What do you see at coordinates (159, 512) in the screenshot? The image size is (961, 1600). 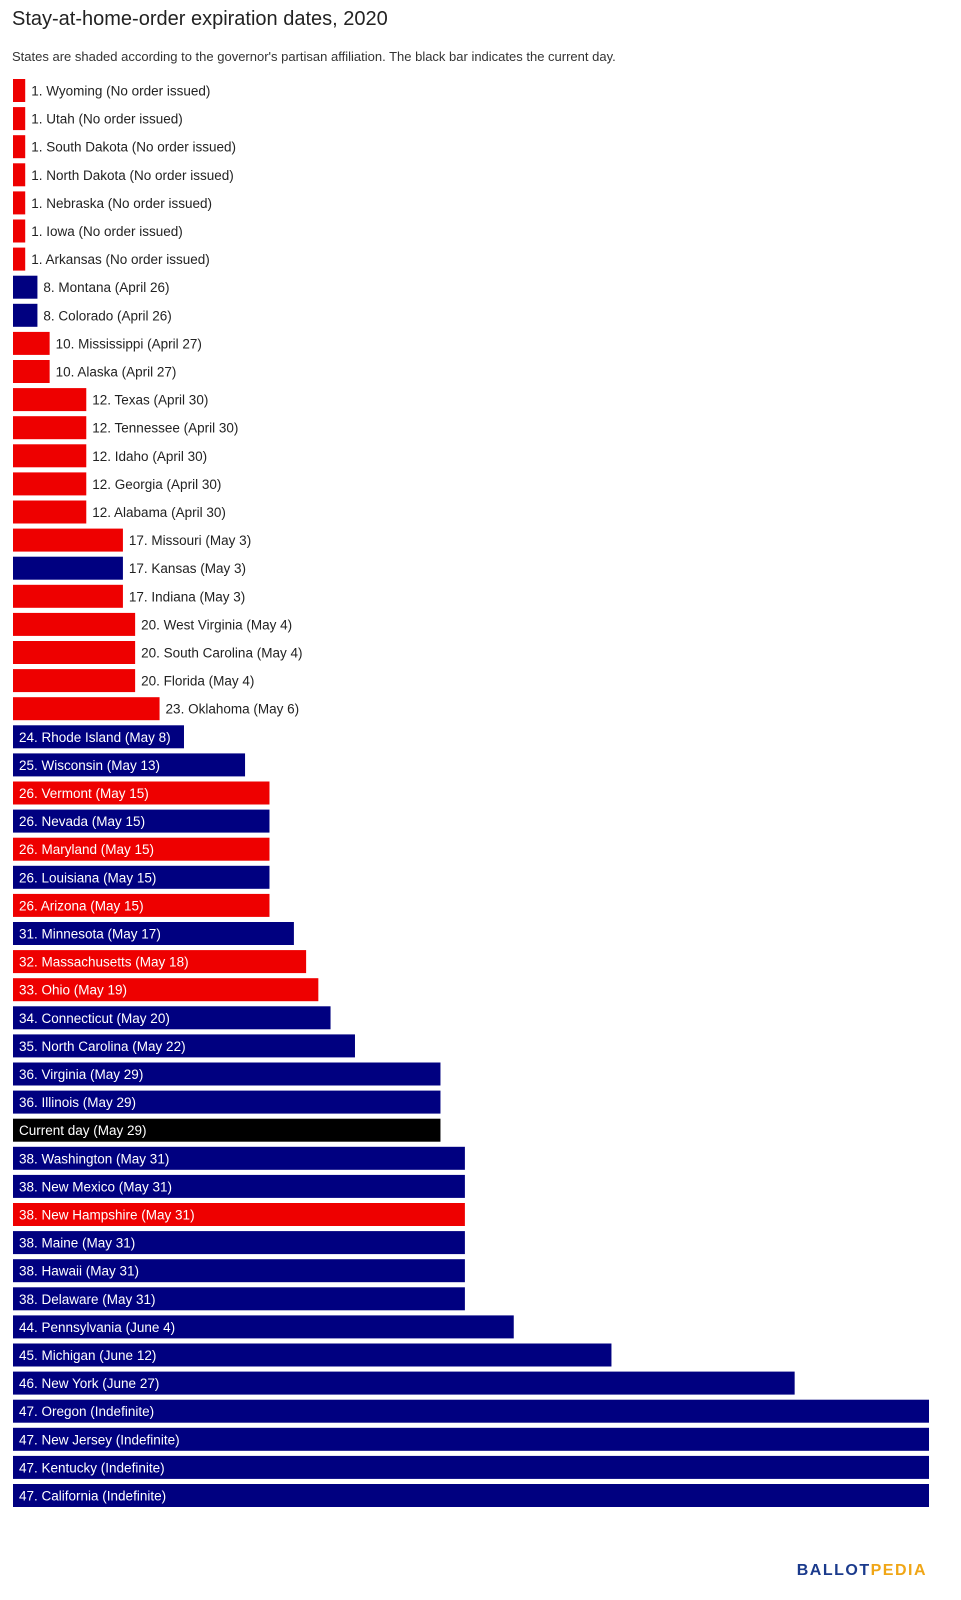 I see `bar-label: 12. Alabama (April 30)` at bounding box center [159, 512].